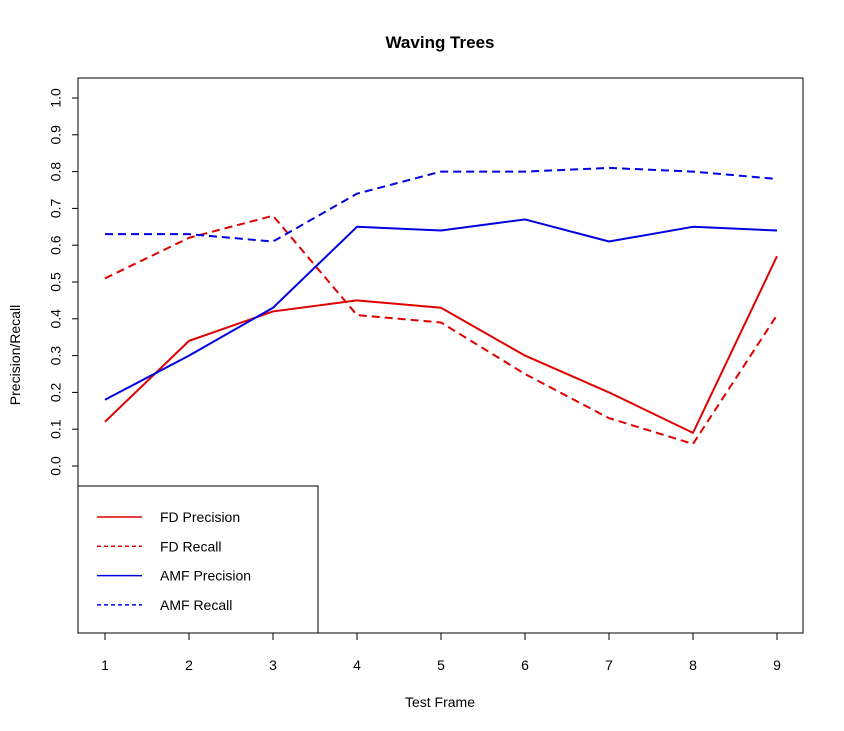  Describe the element at coordinates (440, 42) in the screenshot. I see `chart-title: Waving Trees` at that location.